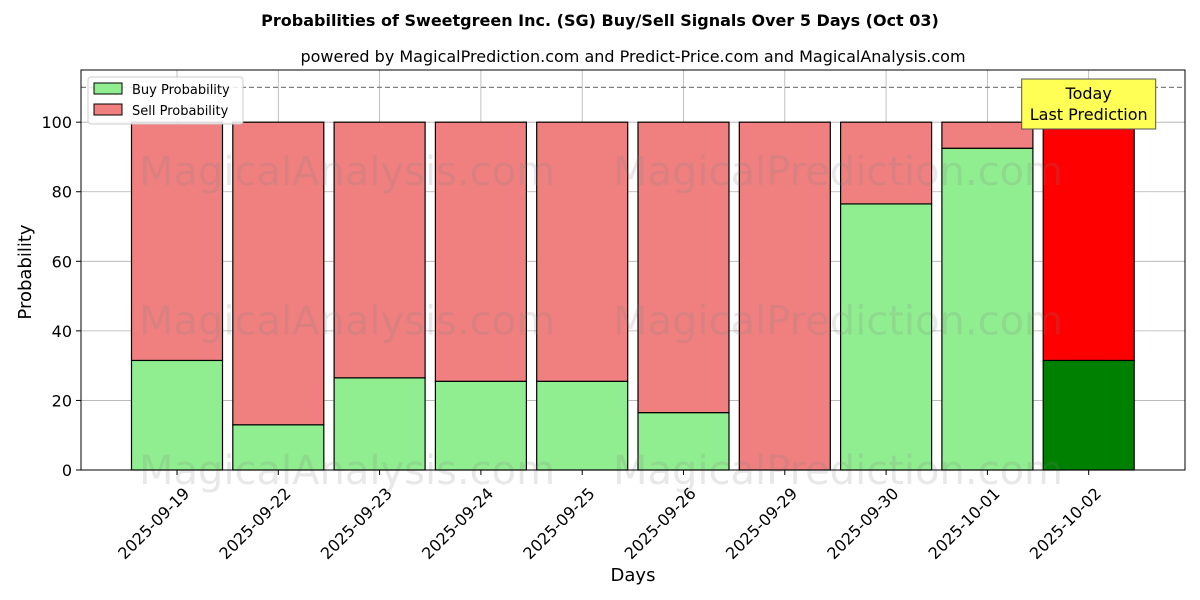  I want to click on y-tick-label: 60, so click(62, 261).